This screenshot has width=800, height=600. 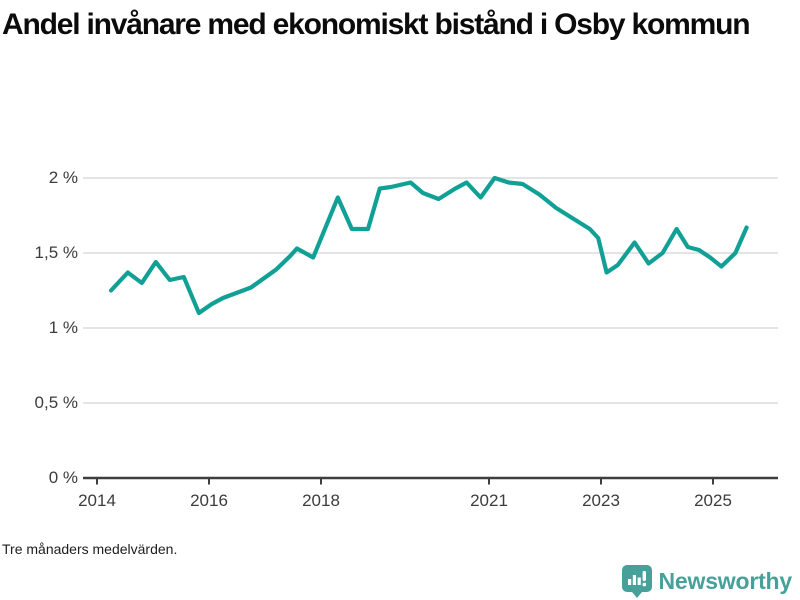 What do you see at coordinates (90, 549) in the screenshot?
I see `footnote: Tre månaders medelvärden.` at bounding box center [90, 549].